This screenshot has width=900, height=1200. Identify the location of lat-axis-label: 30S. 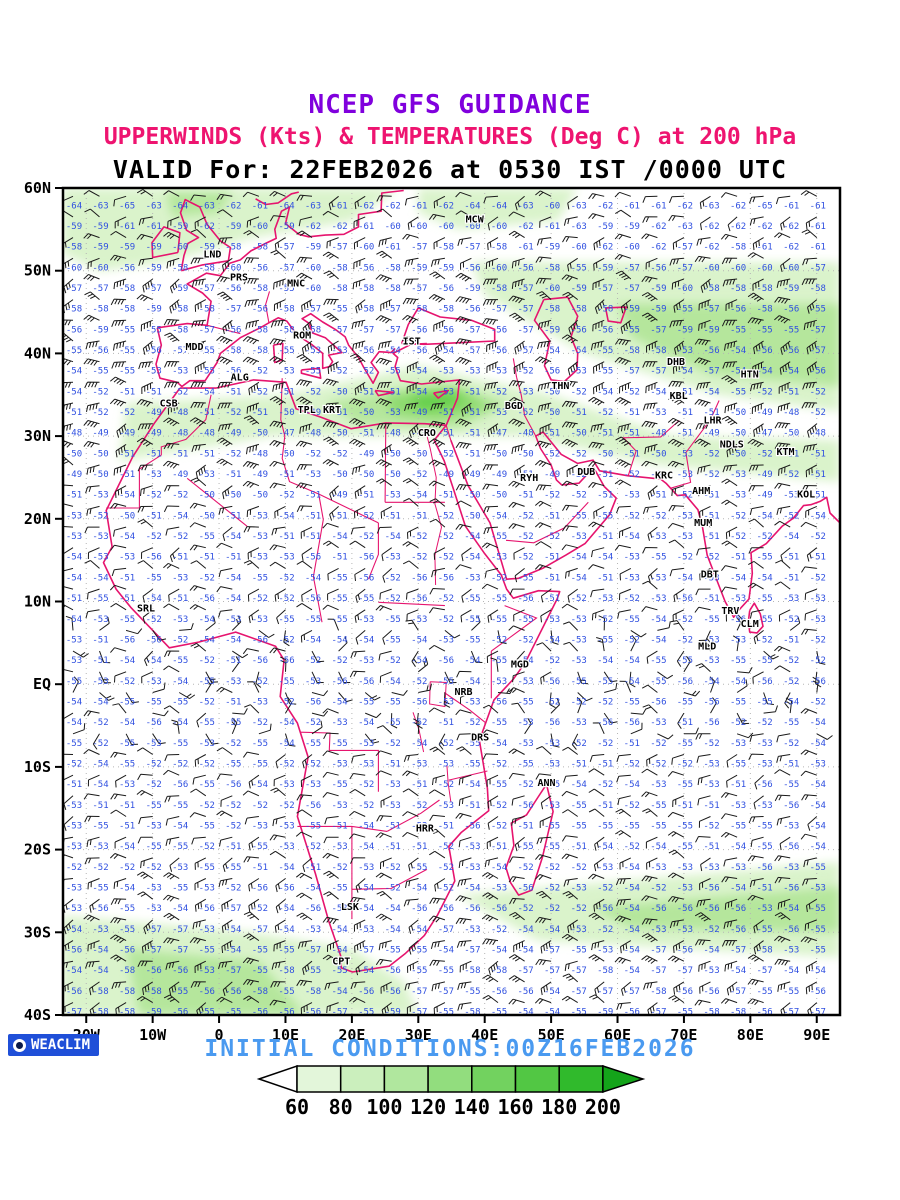
(37, 932).